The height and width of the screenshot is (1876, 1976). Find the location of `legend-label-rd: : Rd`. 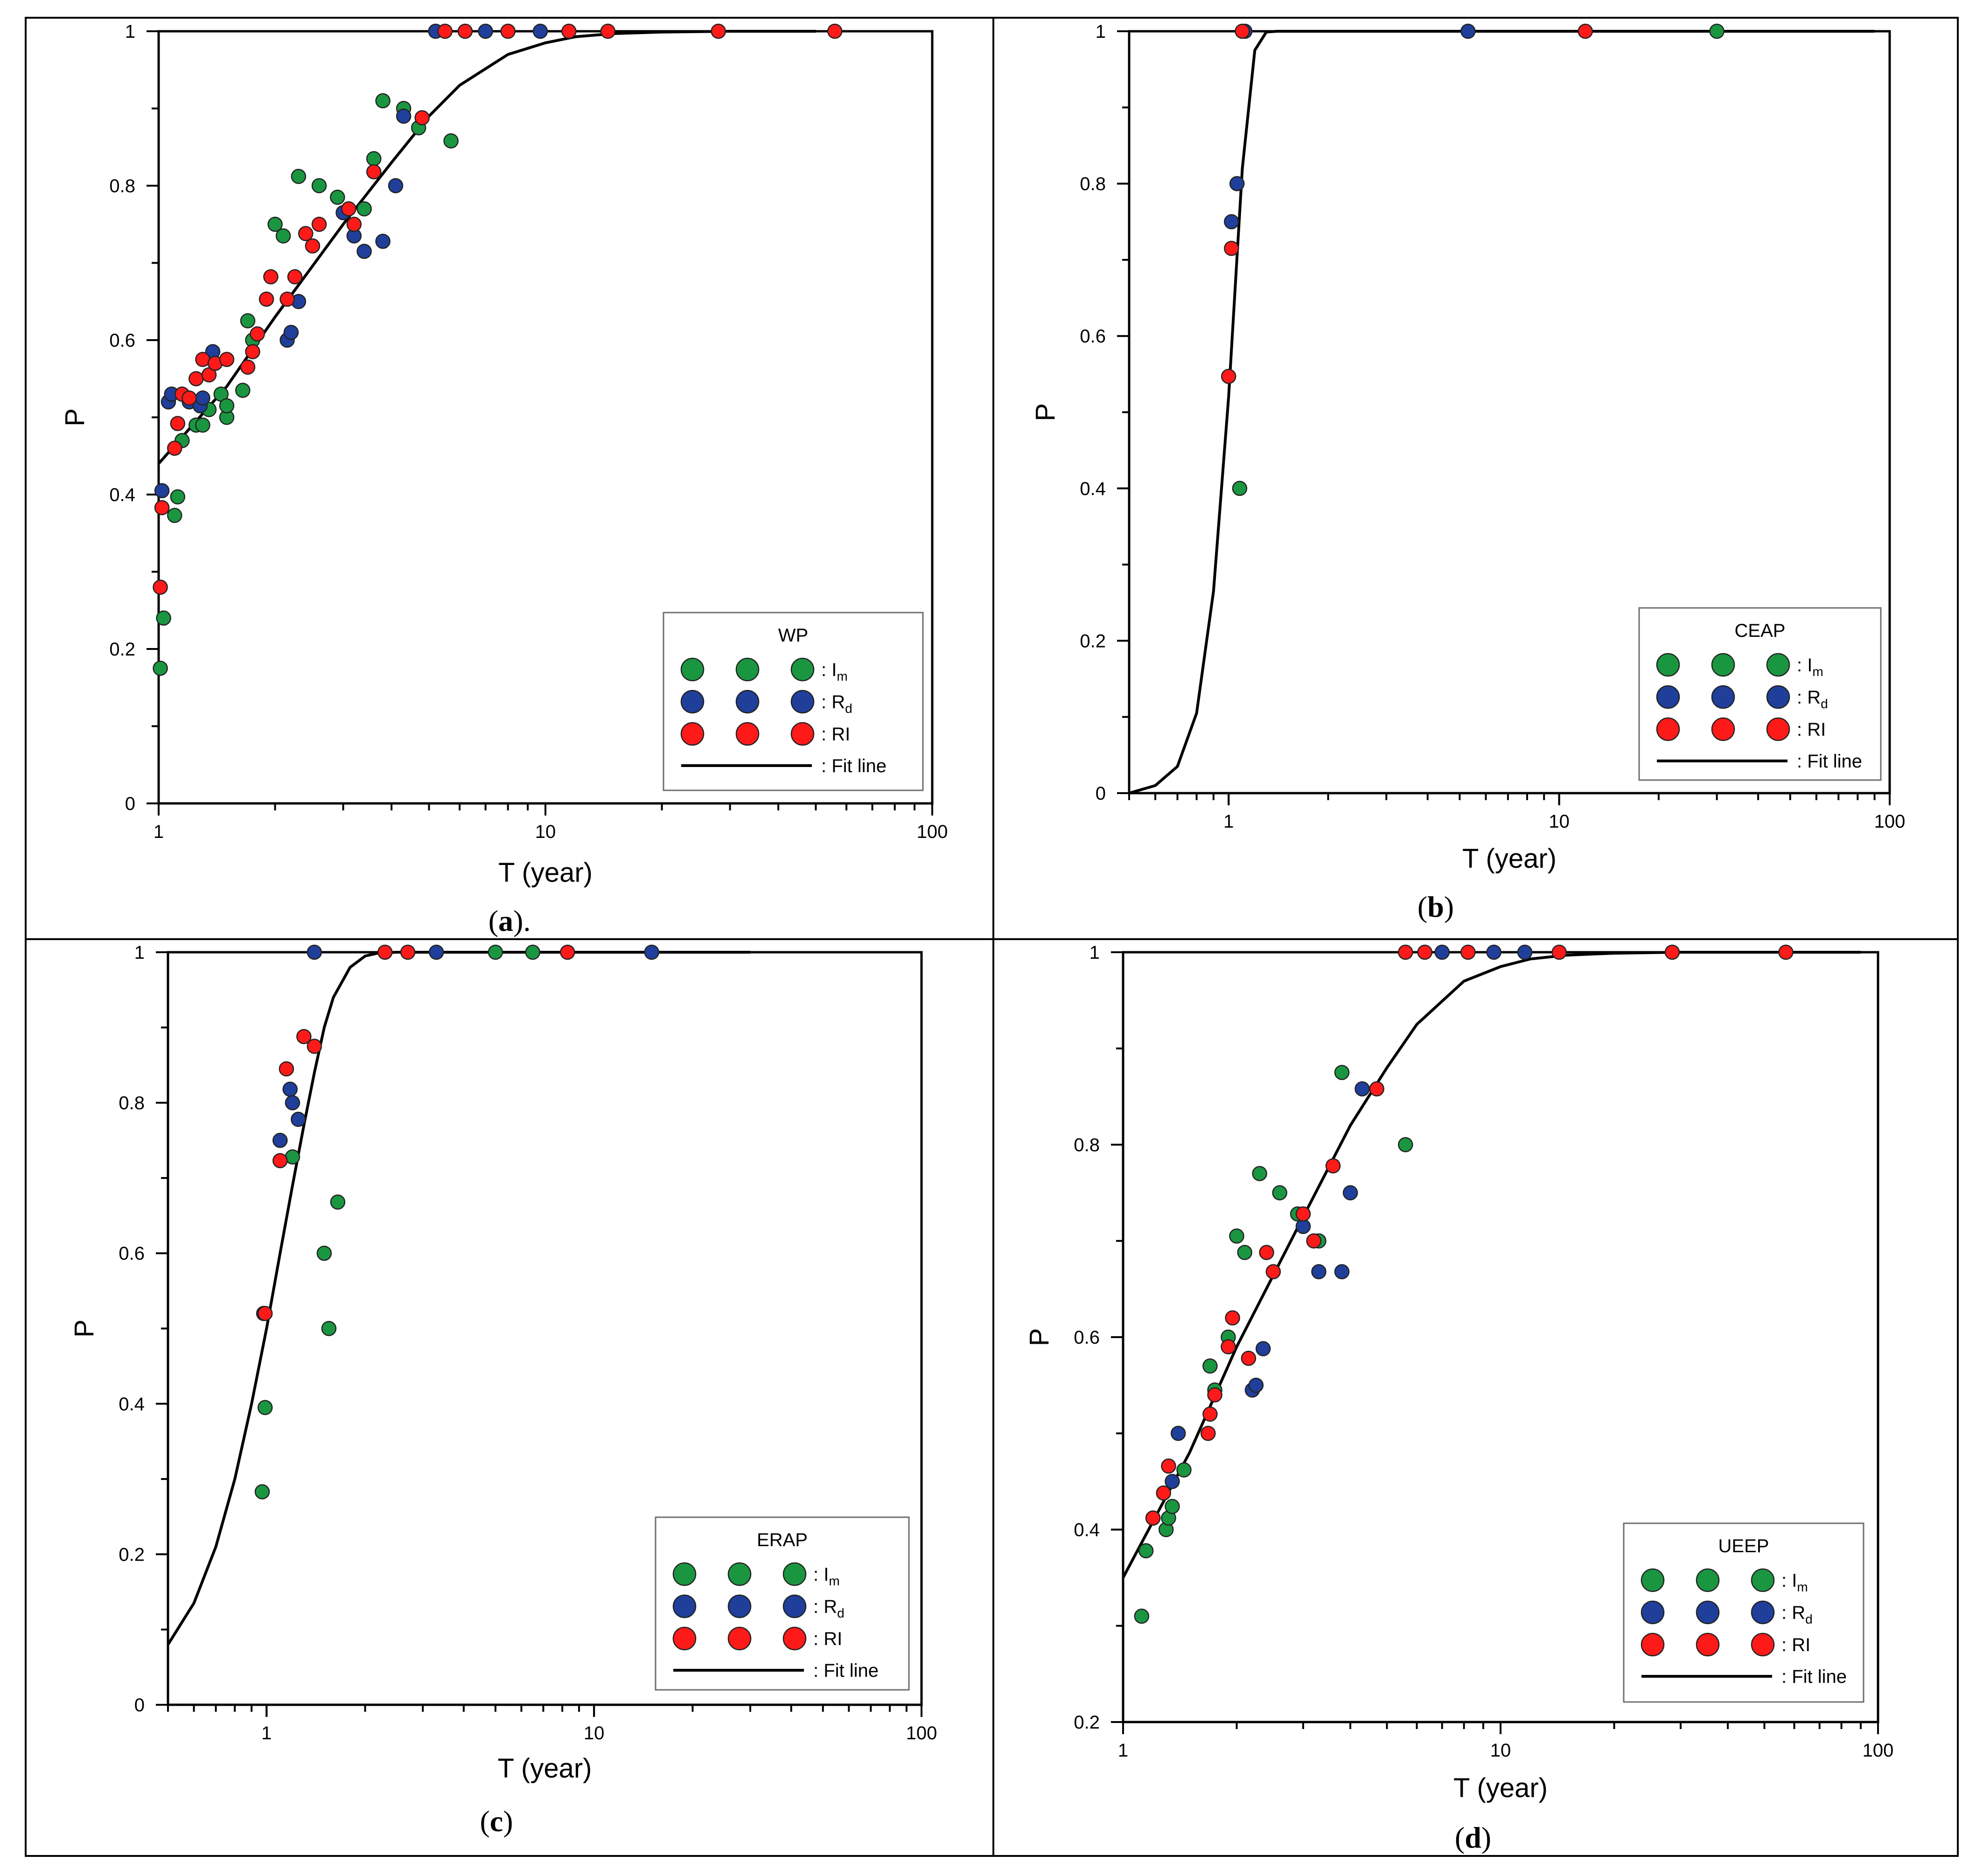

legend-label-rd: : Rd is located at coordinates (1812, 699).